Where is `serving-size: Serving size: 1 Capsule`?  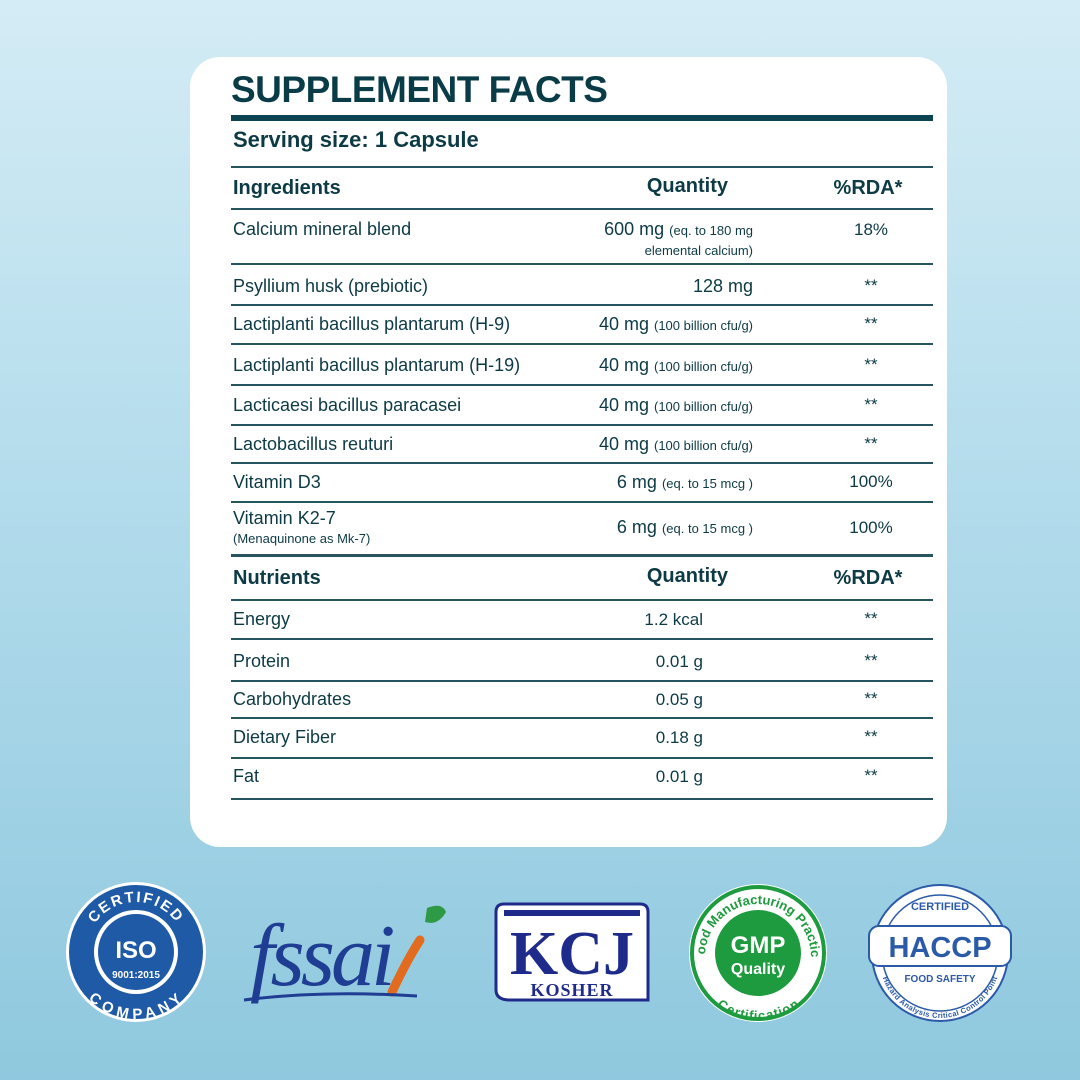 serving-size: Serving size: 1 Capsule is located at coordinates (356, 140).